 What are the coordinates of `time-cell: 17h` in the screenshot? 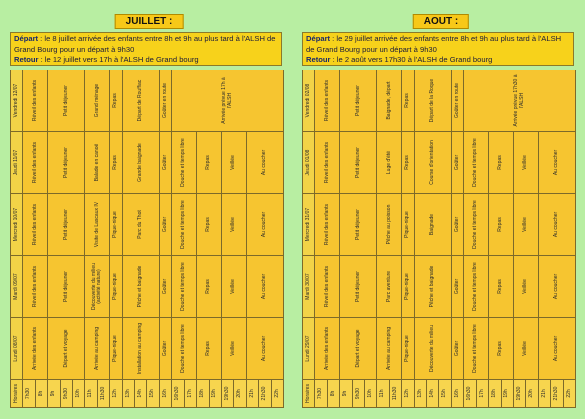 It's located at (482, 393).